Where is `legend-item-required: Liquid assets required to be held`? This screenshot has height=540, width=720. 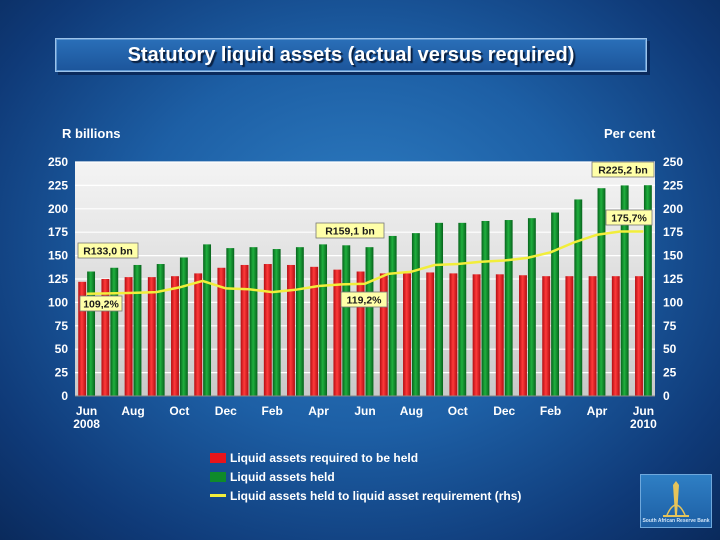 legend-item-required: Liquid assets required to be held is located at coordinates (365, 457).